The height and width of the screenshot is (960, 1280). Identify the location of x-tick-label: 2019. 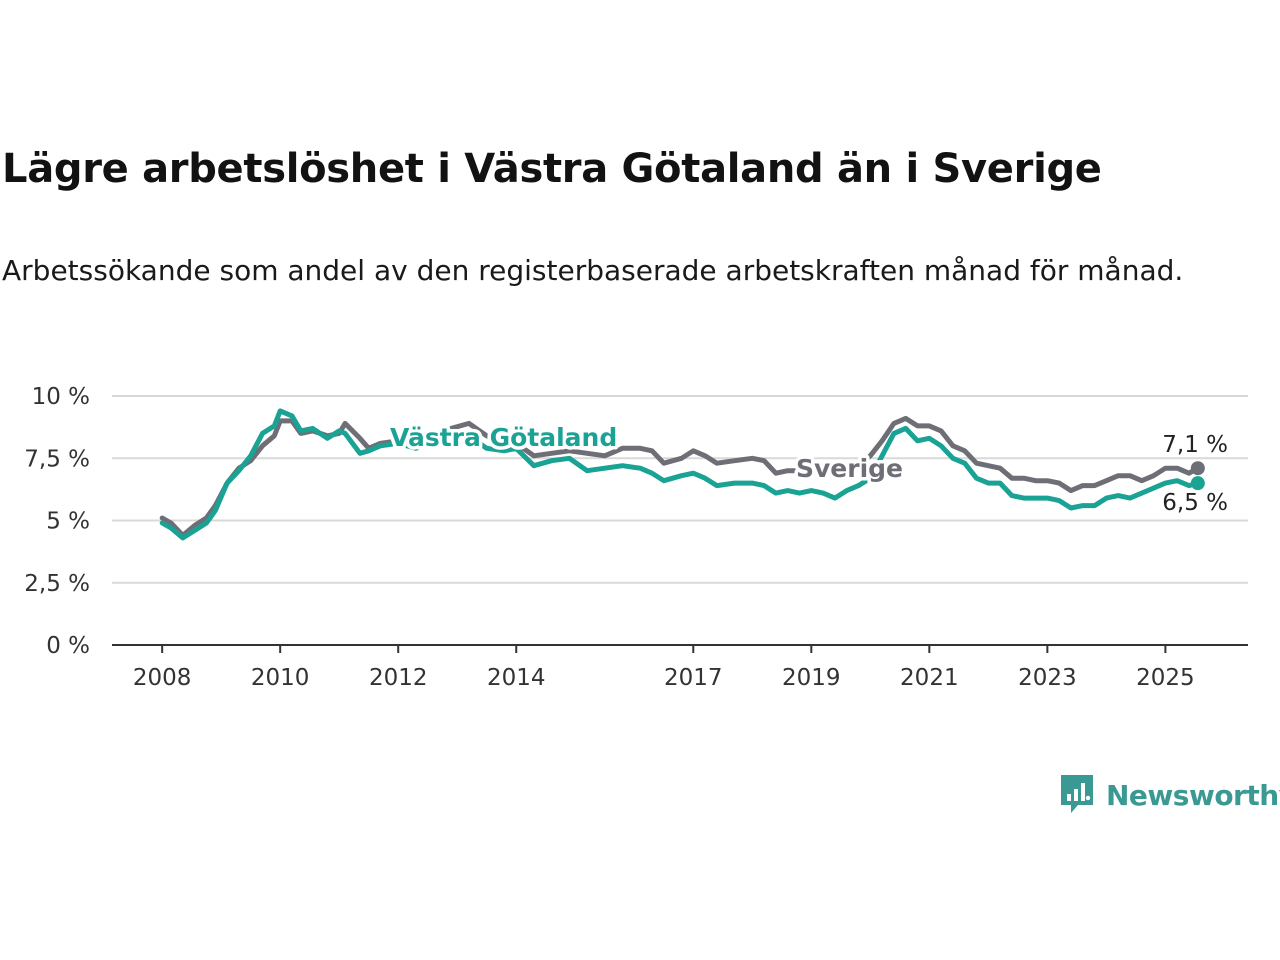
(811, 678).